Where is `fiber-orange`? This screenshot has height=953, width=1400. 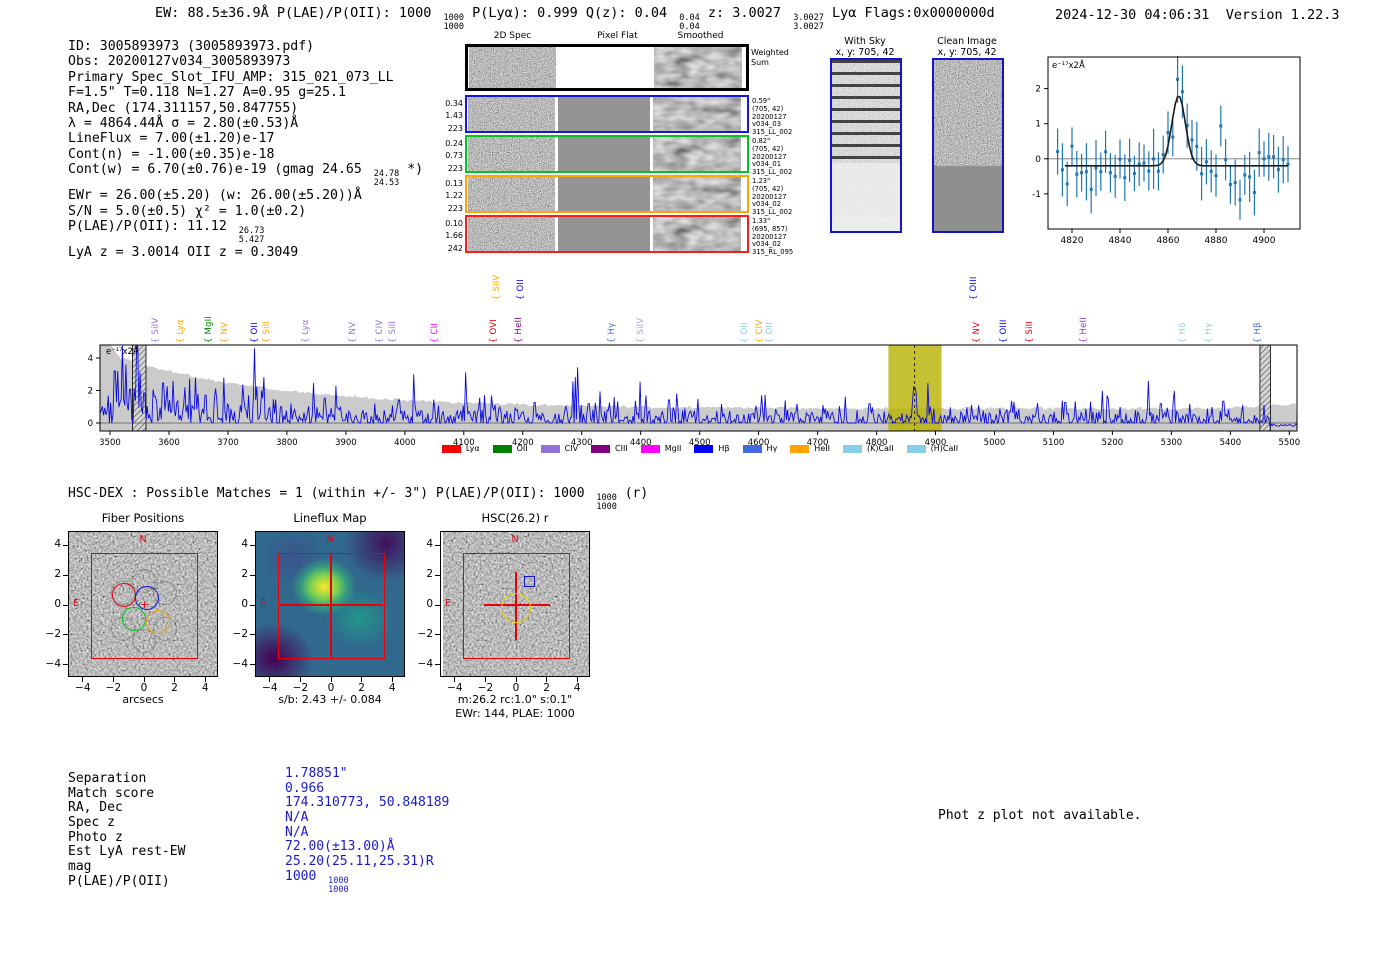
fiber-orange is located at coordinates (158, 622).